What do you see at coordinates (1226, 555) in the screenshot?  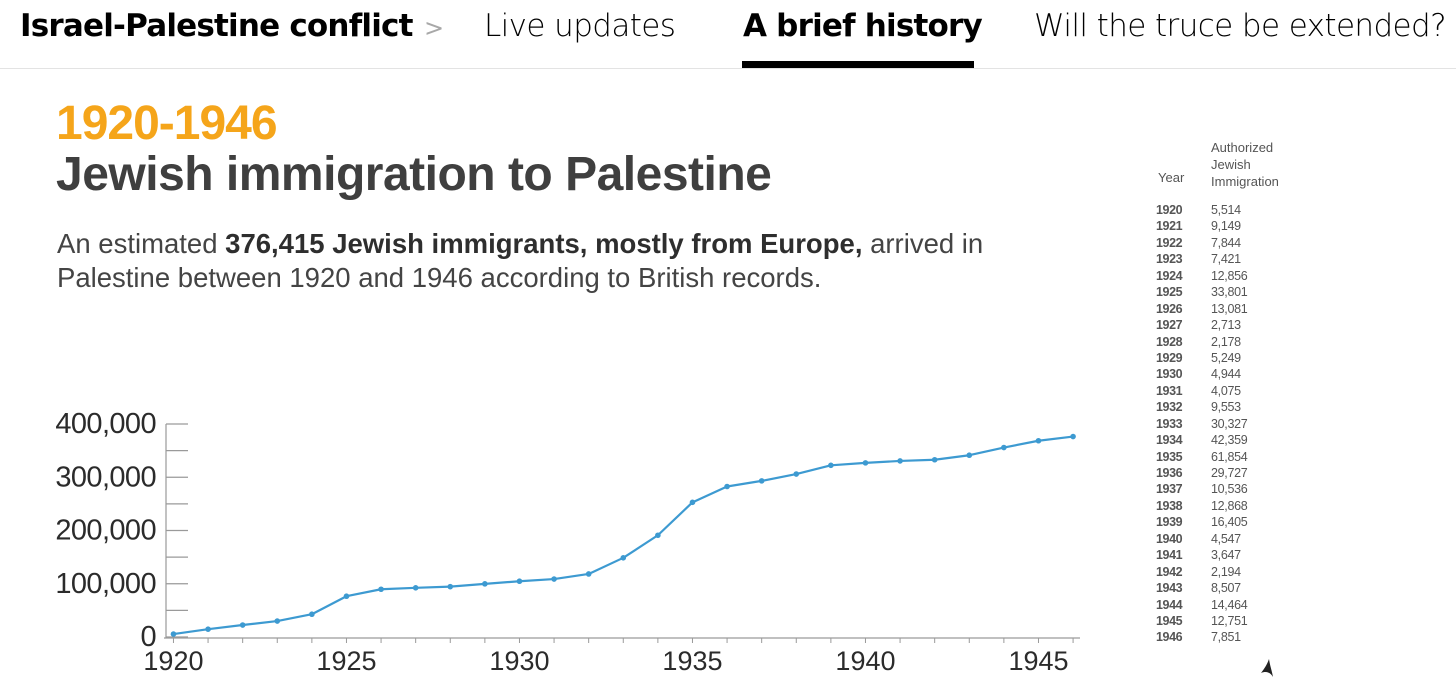 I see `table-cell-value: 3,647` at bounding box center [1226, 555].